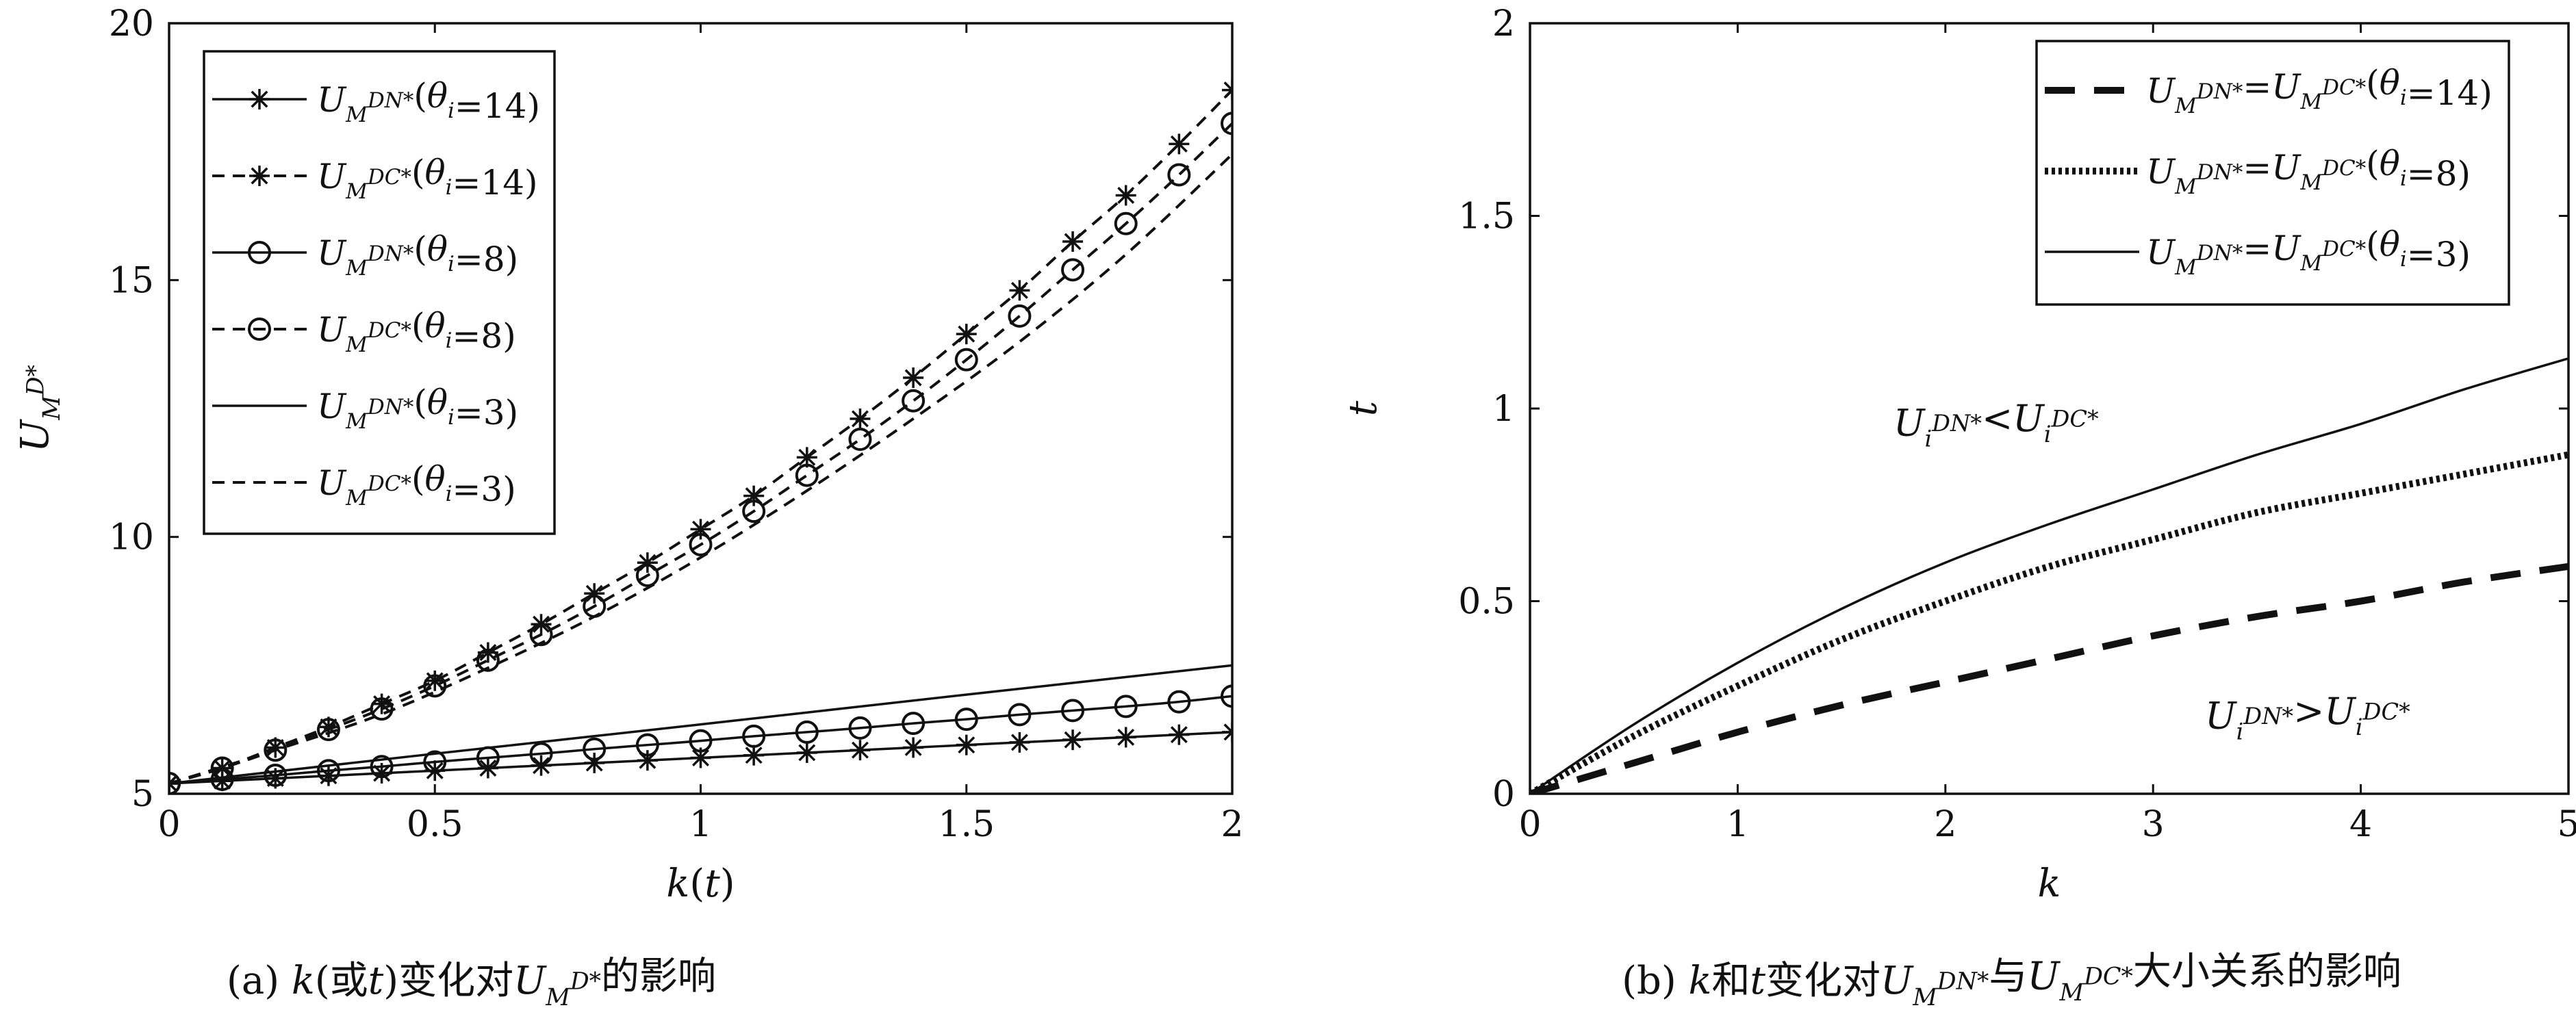 Image resolution: width=2576 pixels, height=1010 pixels. I want to click on legend-label-1: UMDN*=UMDC*(θi=14), so click(2319, 90).